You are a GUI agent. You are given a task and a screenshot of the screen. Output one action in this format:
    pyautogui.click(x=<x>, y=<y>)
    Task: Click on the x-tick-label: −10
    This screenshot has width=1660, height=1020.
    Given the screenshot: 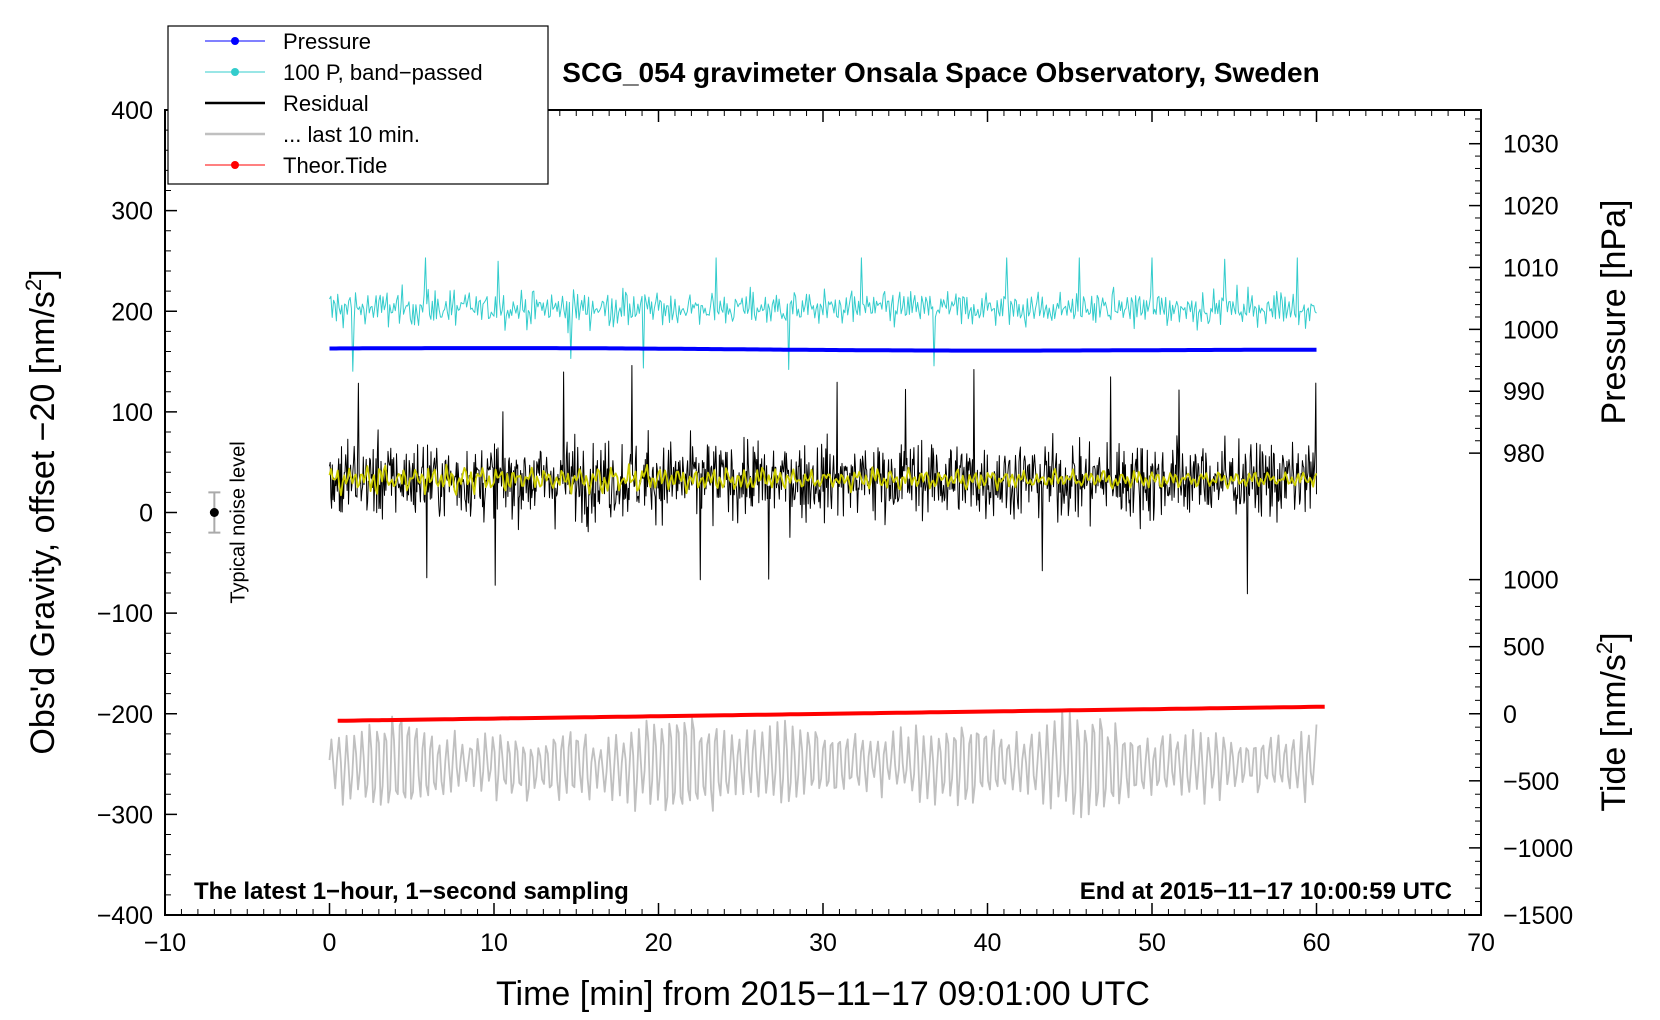 What is the action you would take?
    pyautogui.click(x=165, y=943)
    